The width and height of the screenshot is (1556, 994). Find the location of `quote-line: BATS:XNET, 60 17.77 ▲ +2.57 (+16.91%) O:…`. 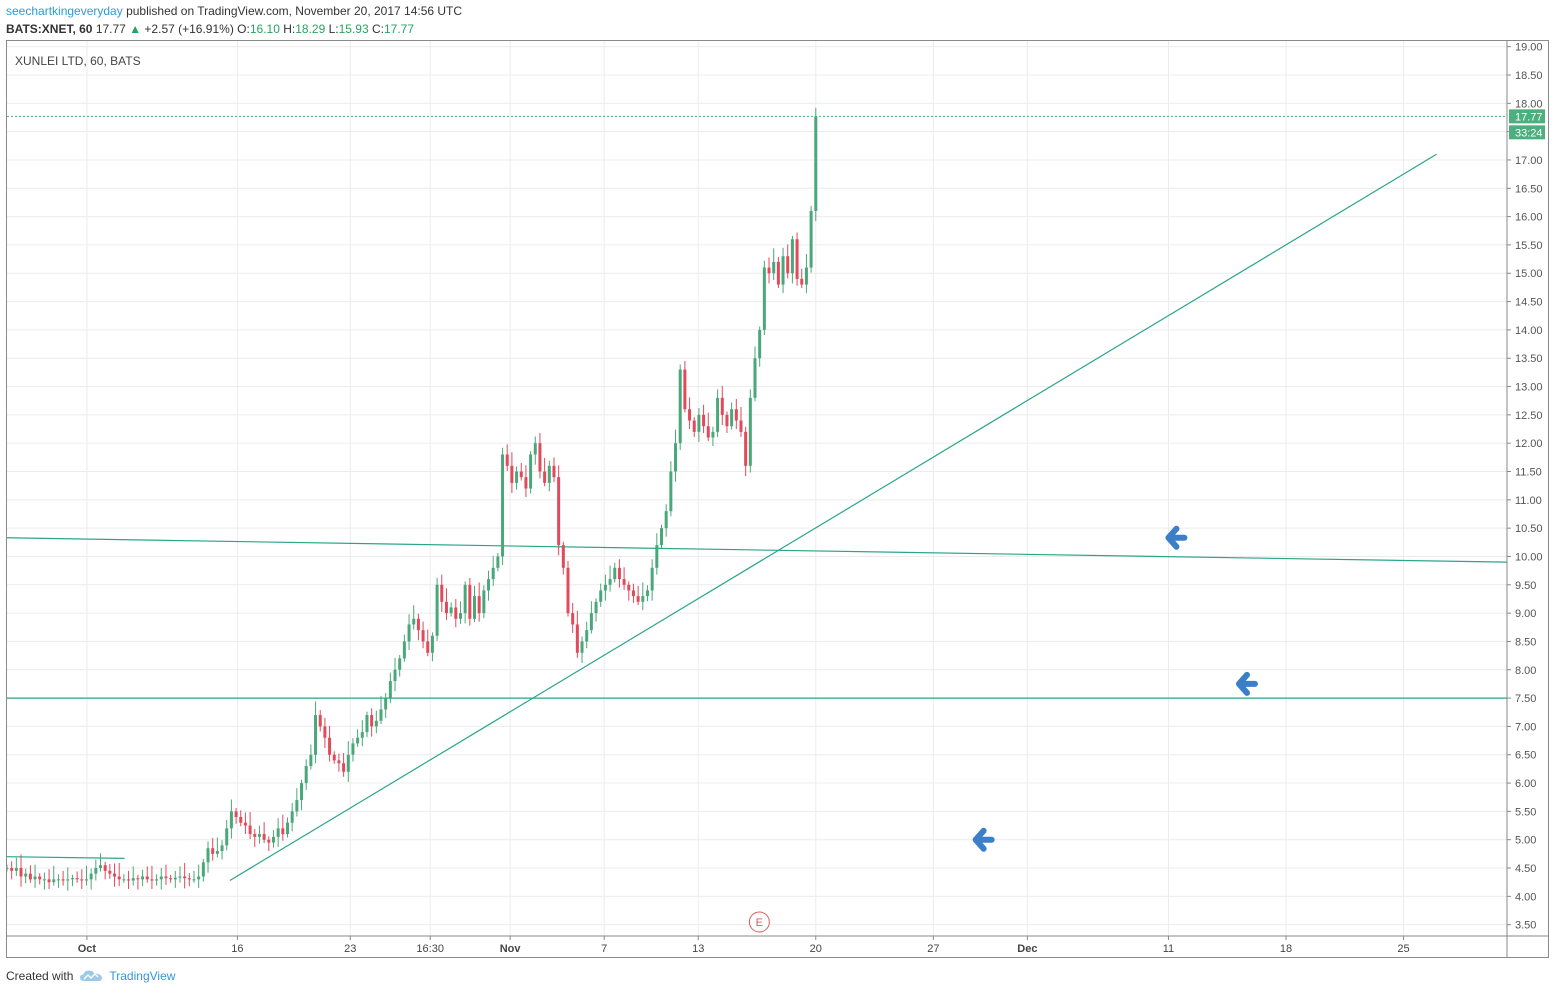

quote-line: BATS:XNET, 60 17.77 ▲ +2.57 (+16.91%) O:… is located at coordinates (210, 29).